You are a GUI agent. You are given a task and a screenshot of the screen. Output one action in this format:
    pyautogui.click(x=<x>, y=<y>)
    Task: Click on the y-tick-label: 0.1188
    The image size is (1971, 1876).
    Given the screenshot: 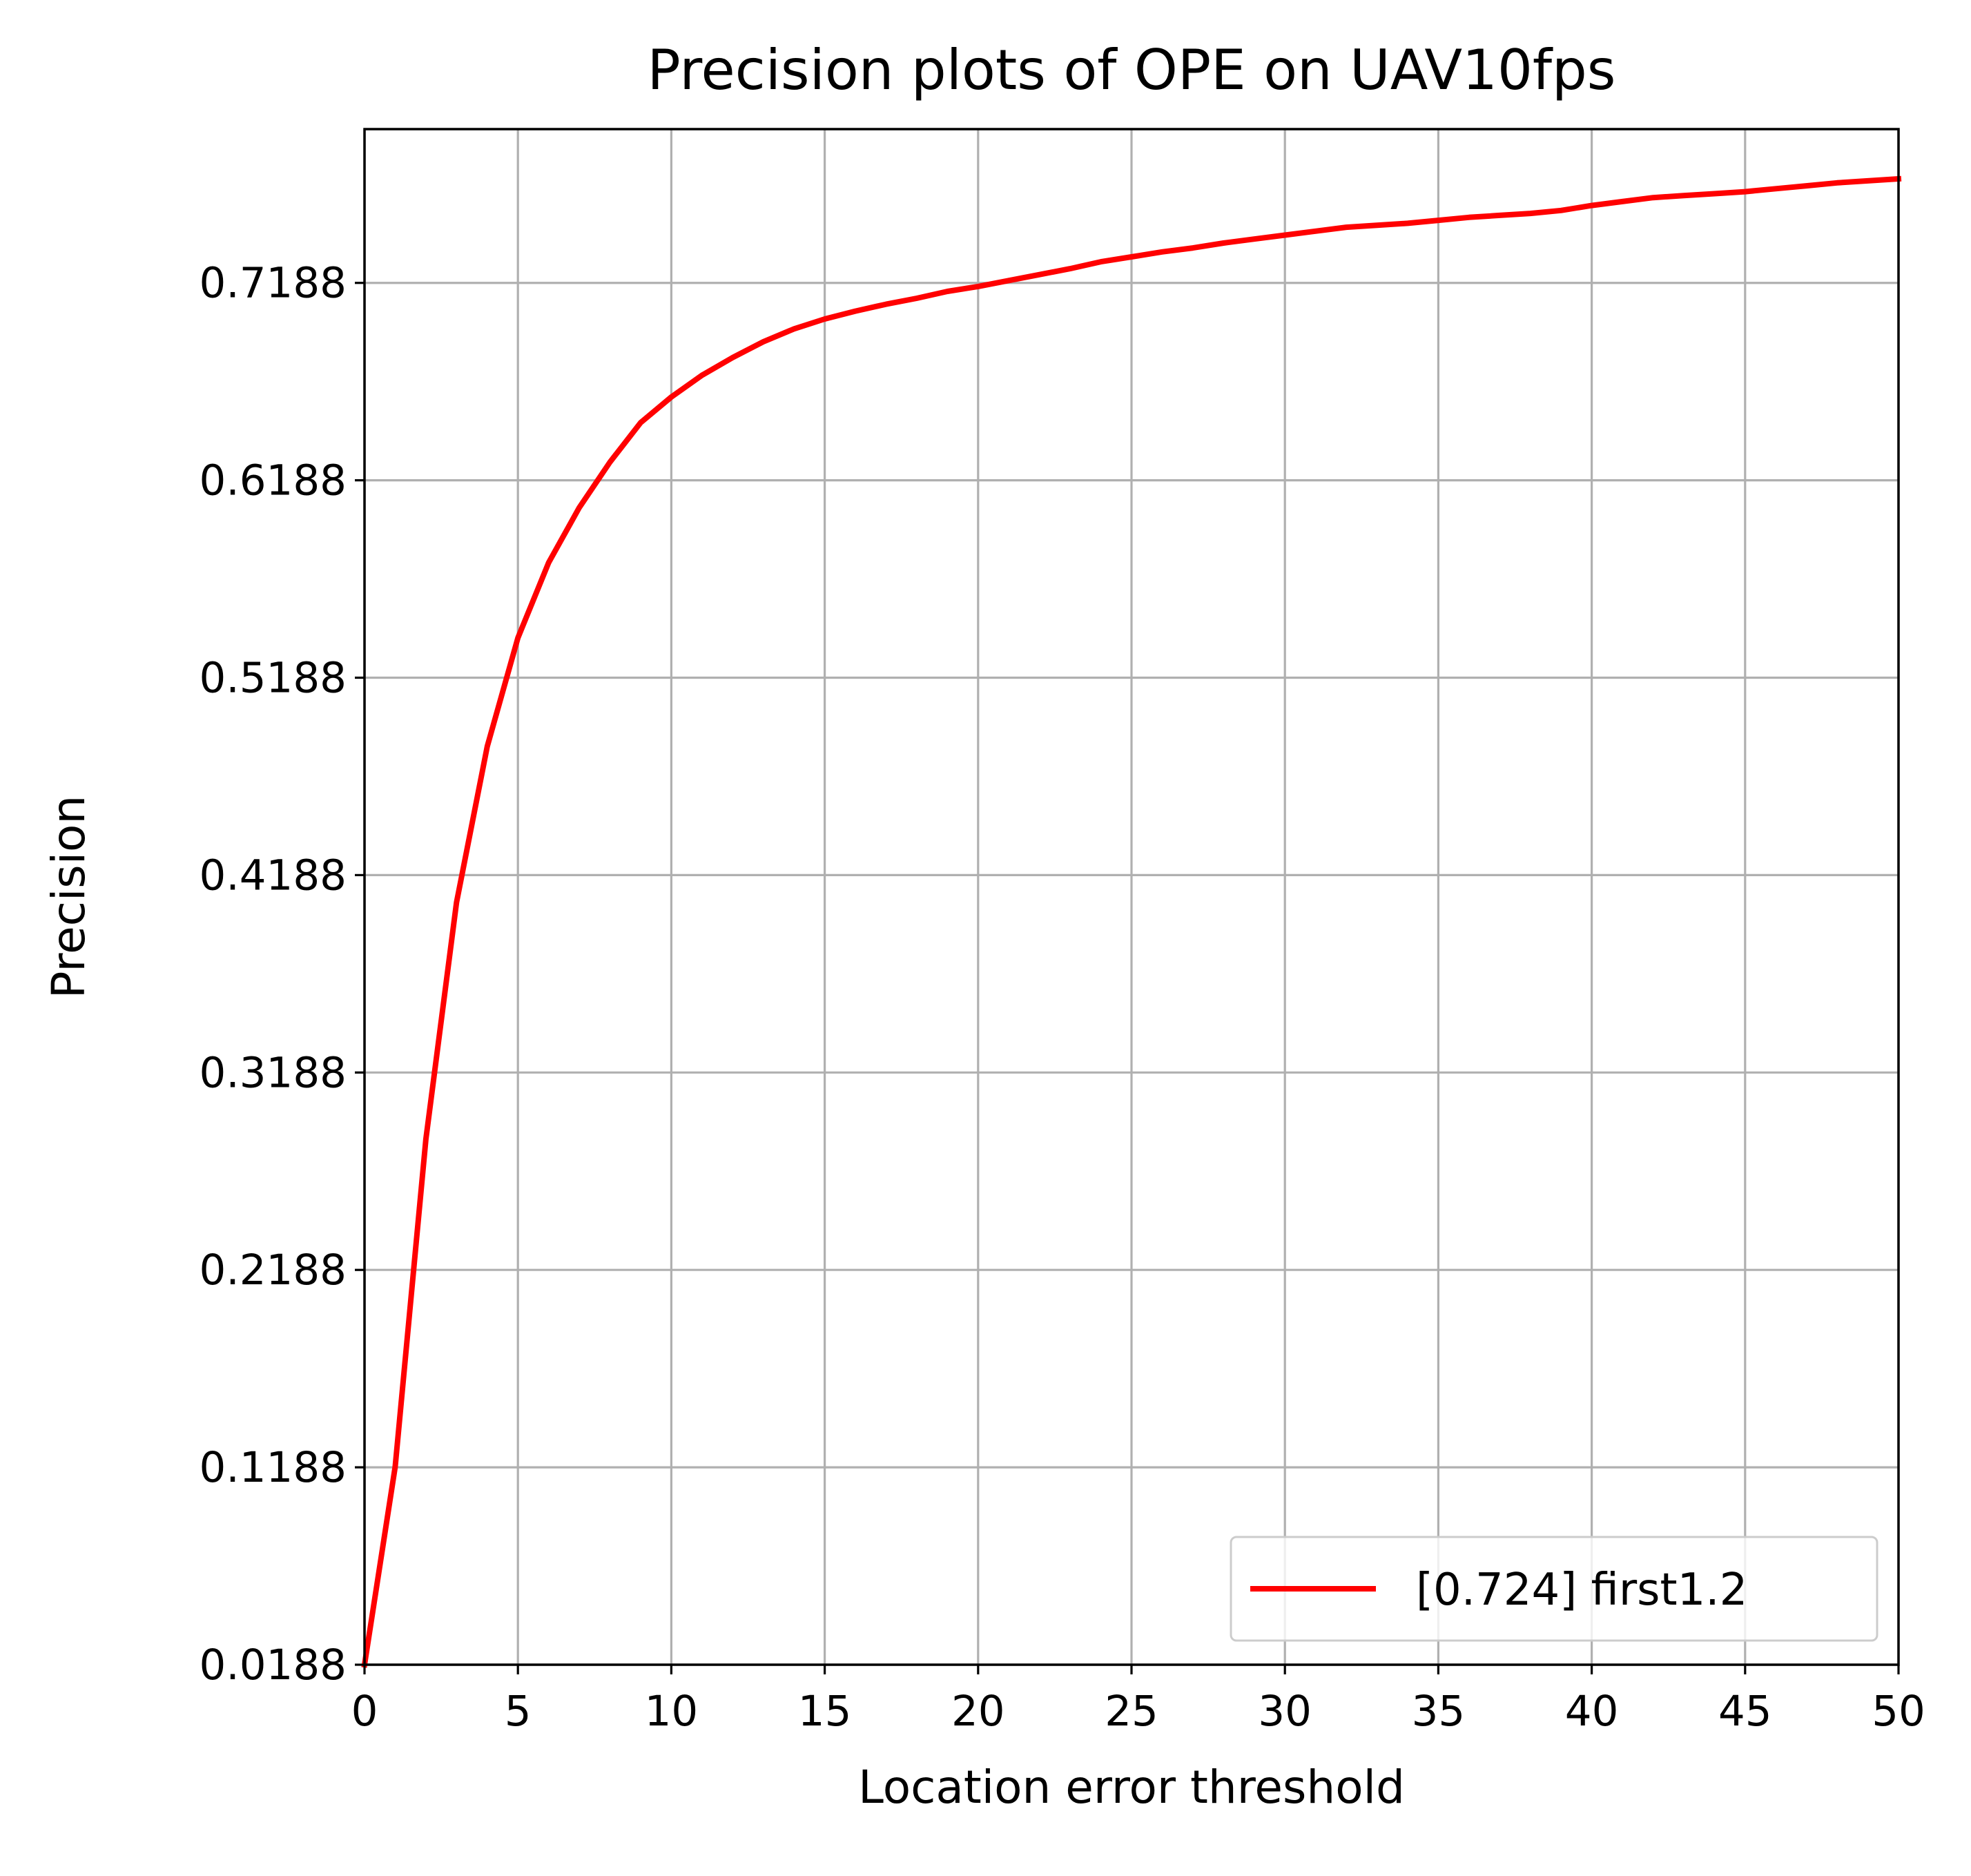 What is the action you would take?
    pyautogui.click(x=273, y=1467)
    